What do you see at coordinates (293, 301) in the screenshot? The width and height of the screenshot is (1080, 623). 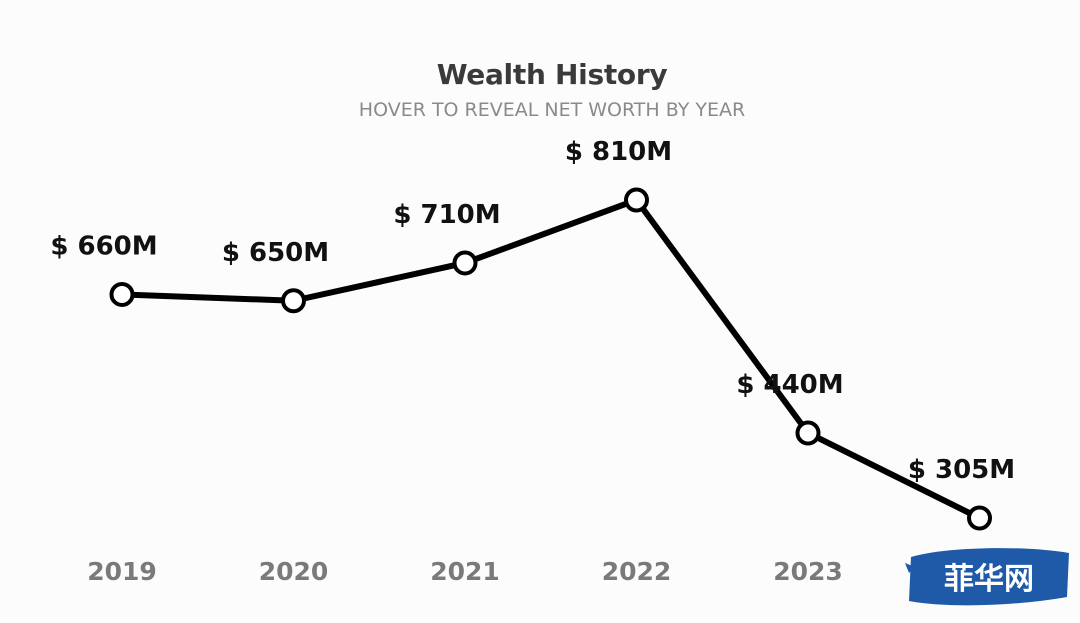 I see `data-point-2020` at bounding box center [293, 301].